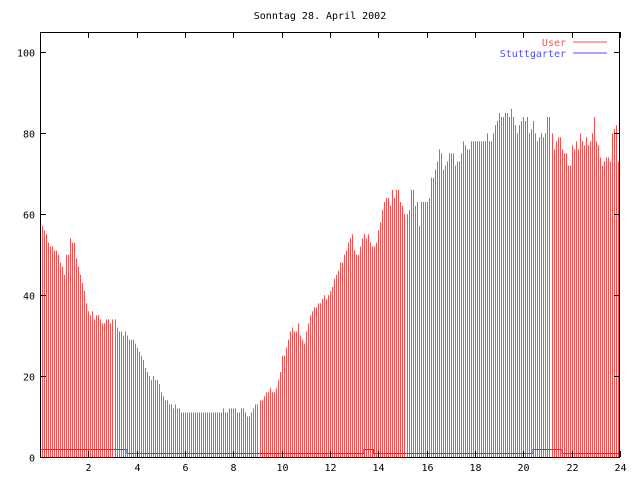 The width and height of the screenshot is (640, 480). What do you see at coordinates (427, 468) in the screenshot?
I see `x-tick-label: 16` at bounding box center [427, 468].